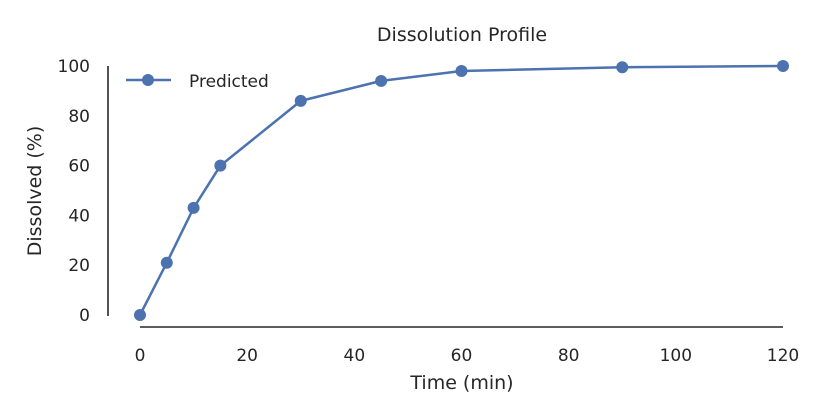  Describe the element at coordinates (74, 191) in the screenshot. I see `y-tick-labels: 0 20 40 60 80 100` at that location.